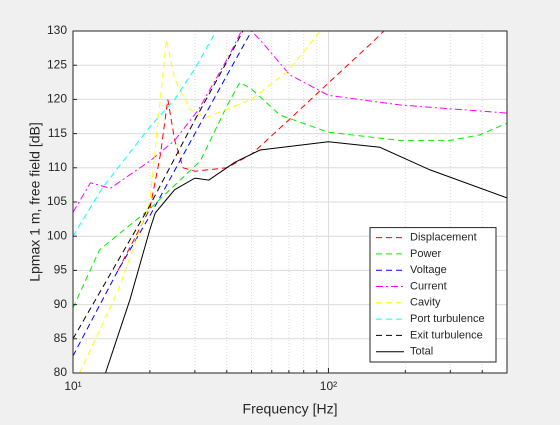  I want to click on series-line, so click(145, 134).